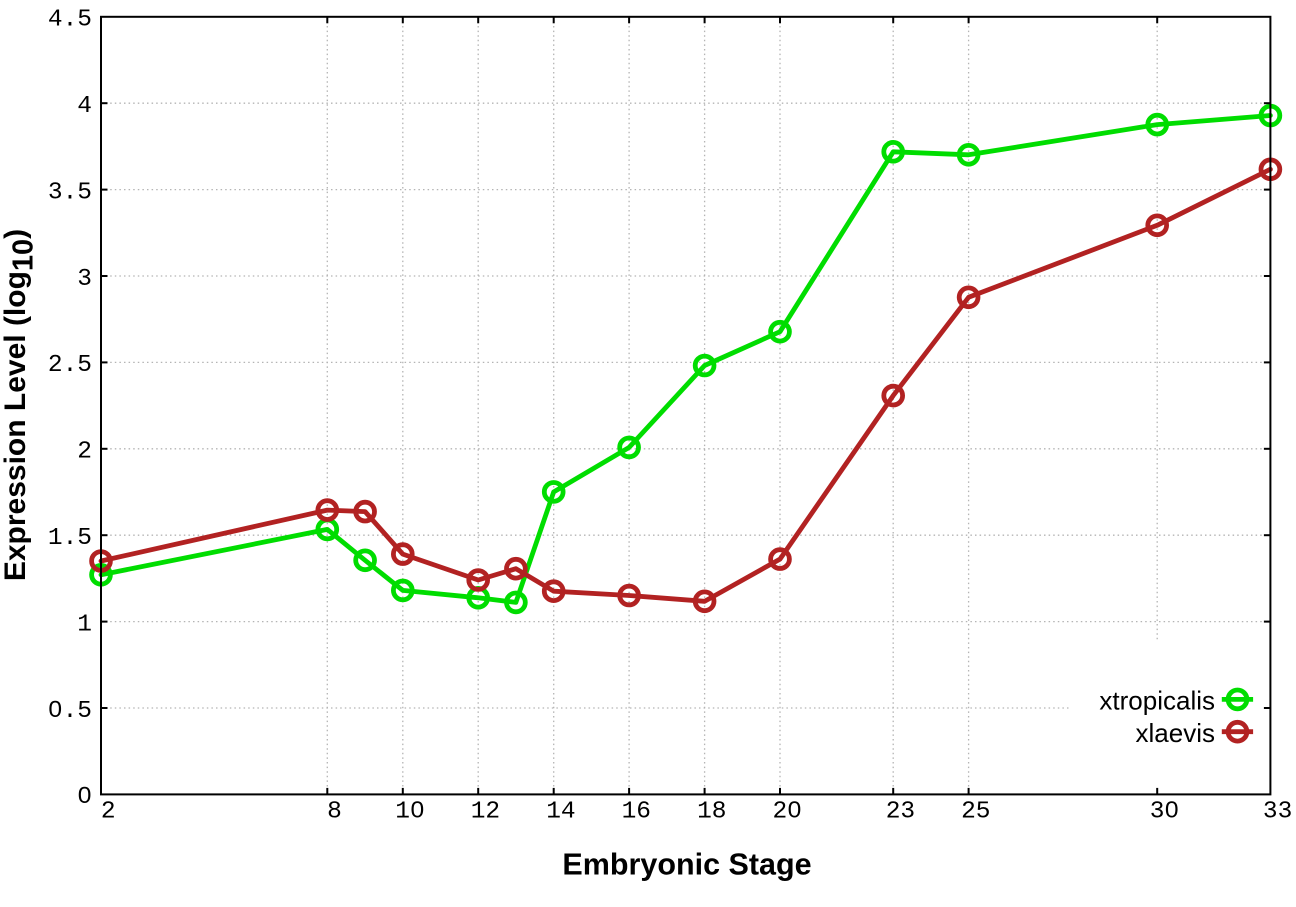 The width and height of the screenshot is (1296, 907). I want to click on svg-text: 33, so click(1277, 811).